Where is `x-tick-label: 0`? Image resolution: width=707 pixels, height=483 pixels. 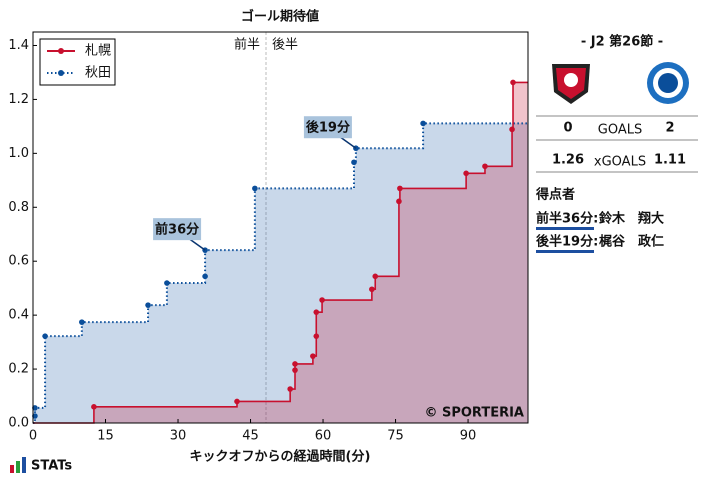 x-tick-label: 0 is located at coordinates (33, 436).